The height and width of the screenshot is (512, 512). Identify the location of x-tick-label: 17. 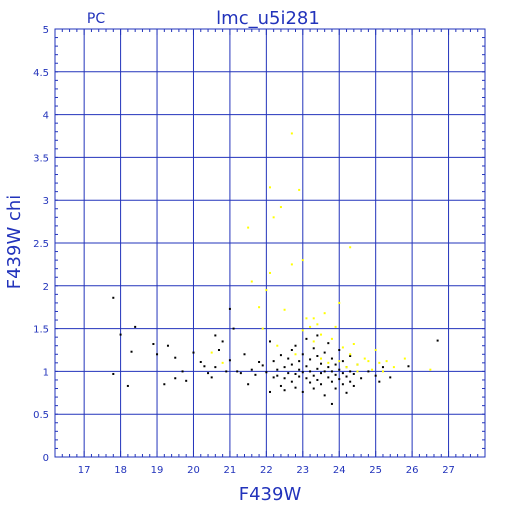
(84, 470).